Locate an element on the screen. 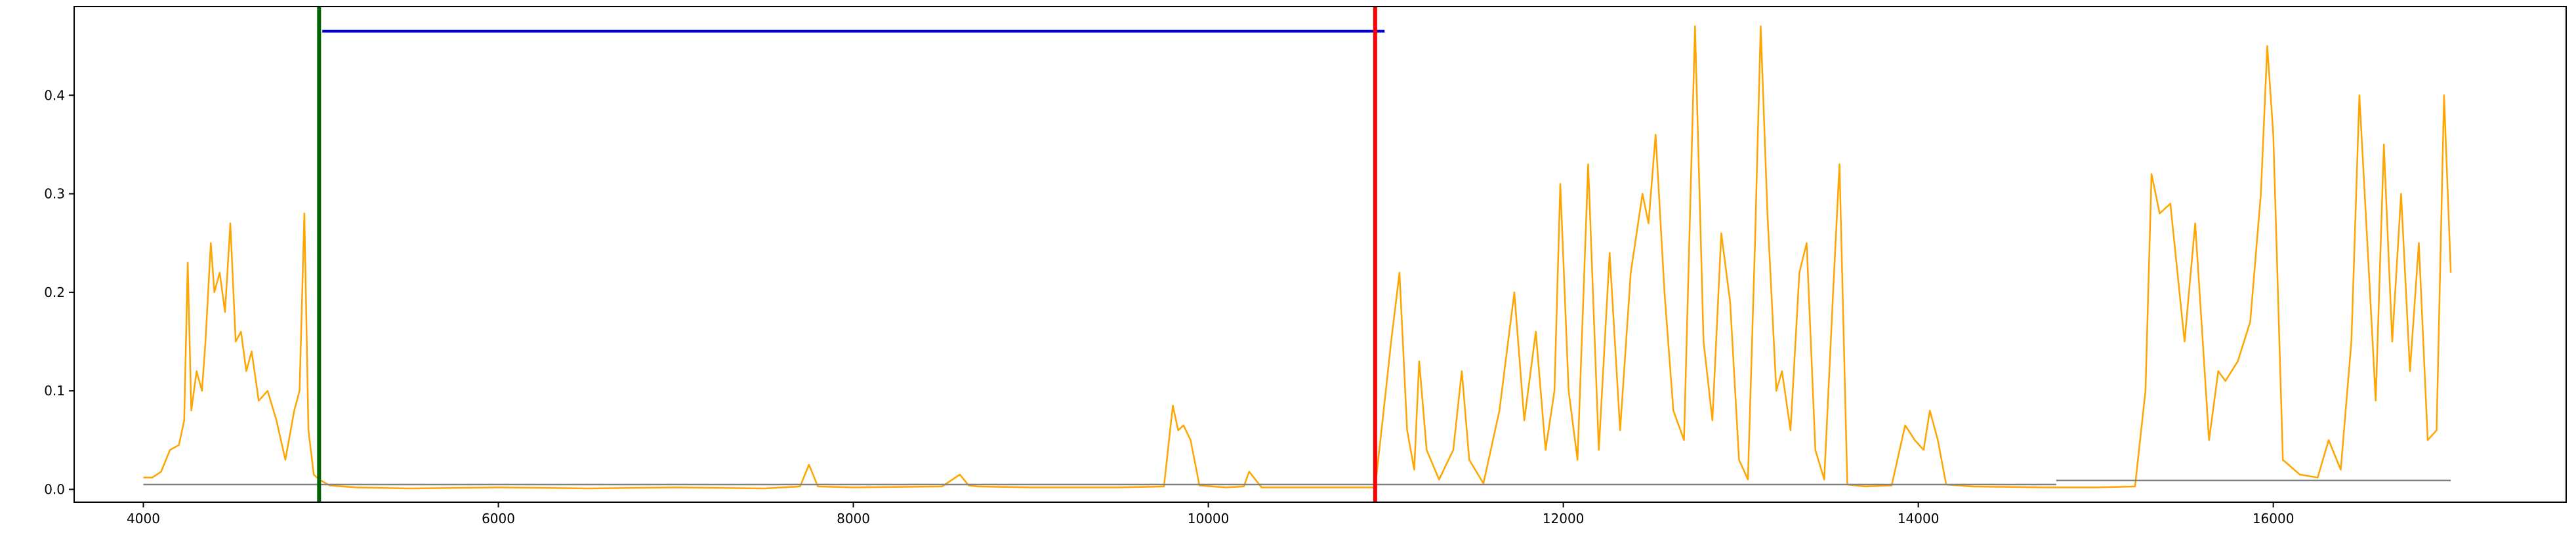 The image size is (2576, 533). x-tick-label: 6000 is located at coordinates (498, 518).